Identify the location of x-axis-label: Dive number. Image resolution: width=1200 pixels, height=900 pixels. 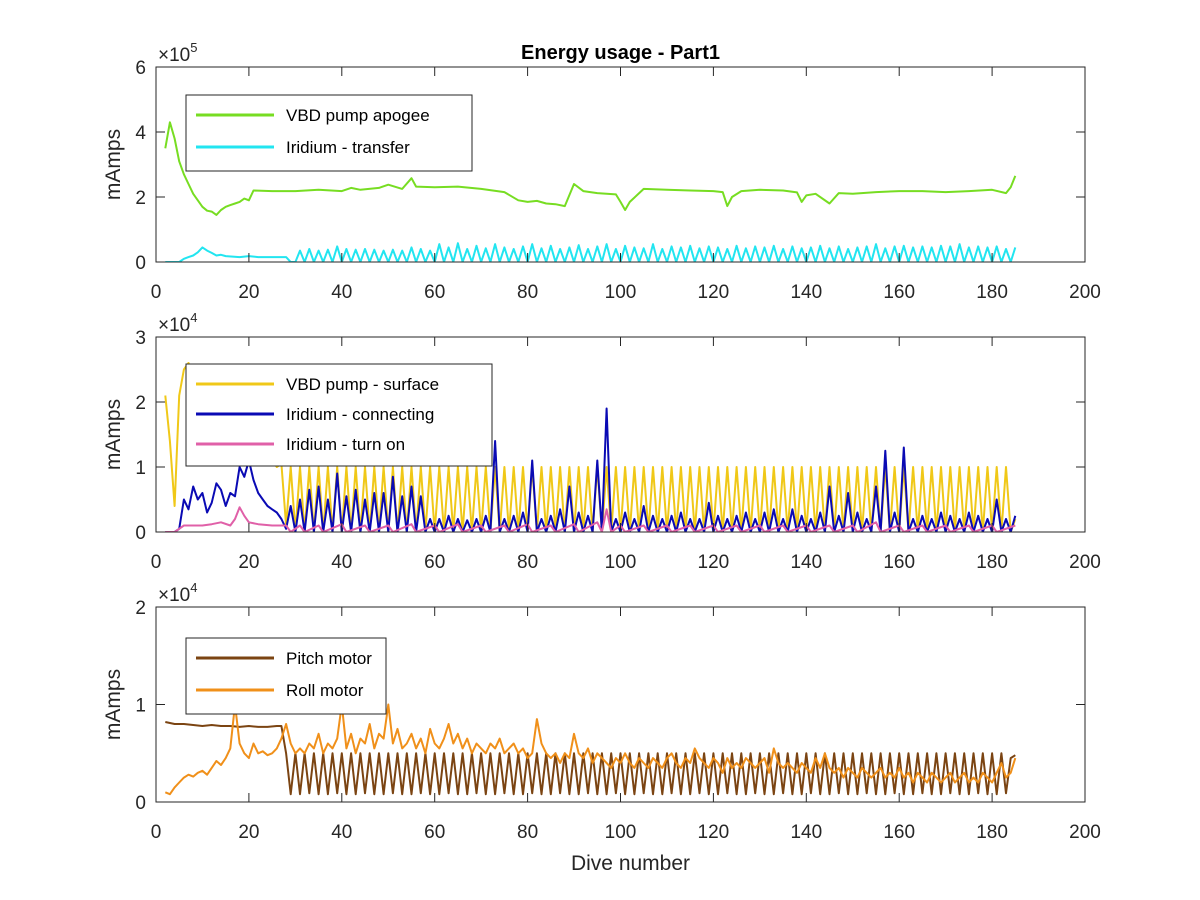
(630, 863).